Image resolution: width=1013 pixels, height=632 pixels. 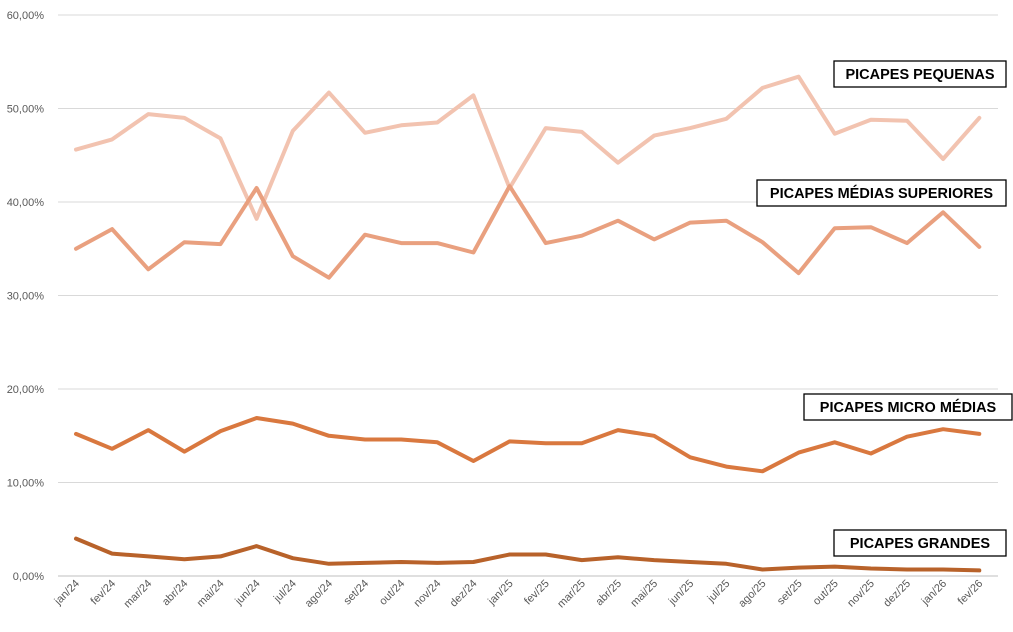 What do you see at coordinates (571, 594) in the screenshot?
I see `x-tick-label: mar/25` at bounding box center [571, 594].